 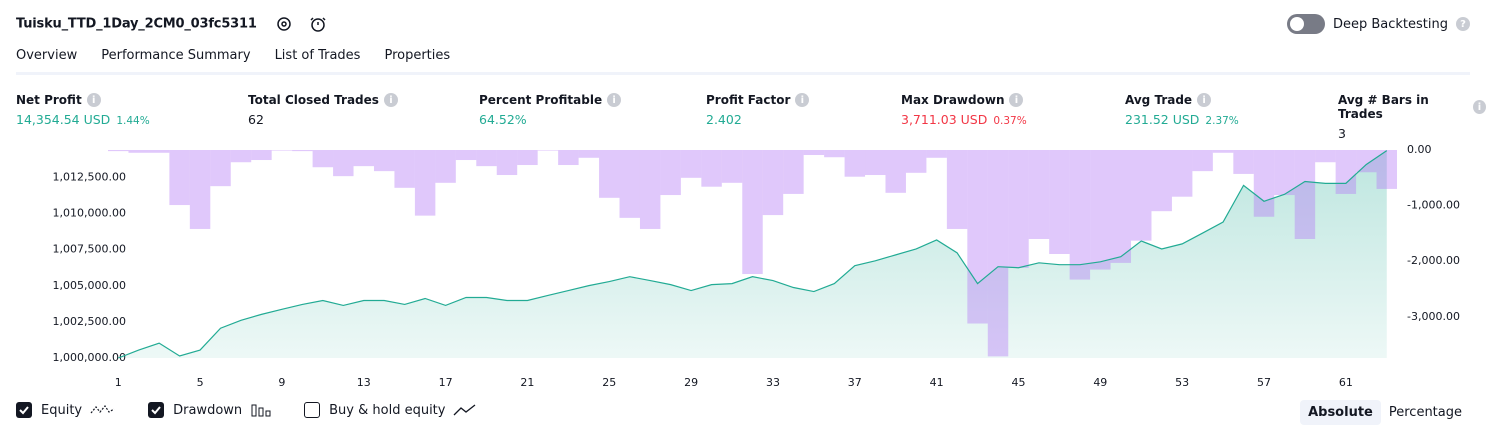 I want to click on metric-label: Avg # Bars in Trades i, so click(x=1412, y=107).